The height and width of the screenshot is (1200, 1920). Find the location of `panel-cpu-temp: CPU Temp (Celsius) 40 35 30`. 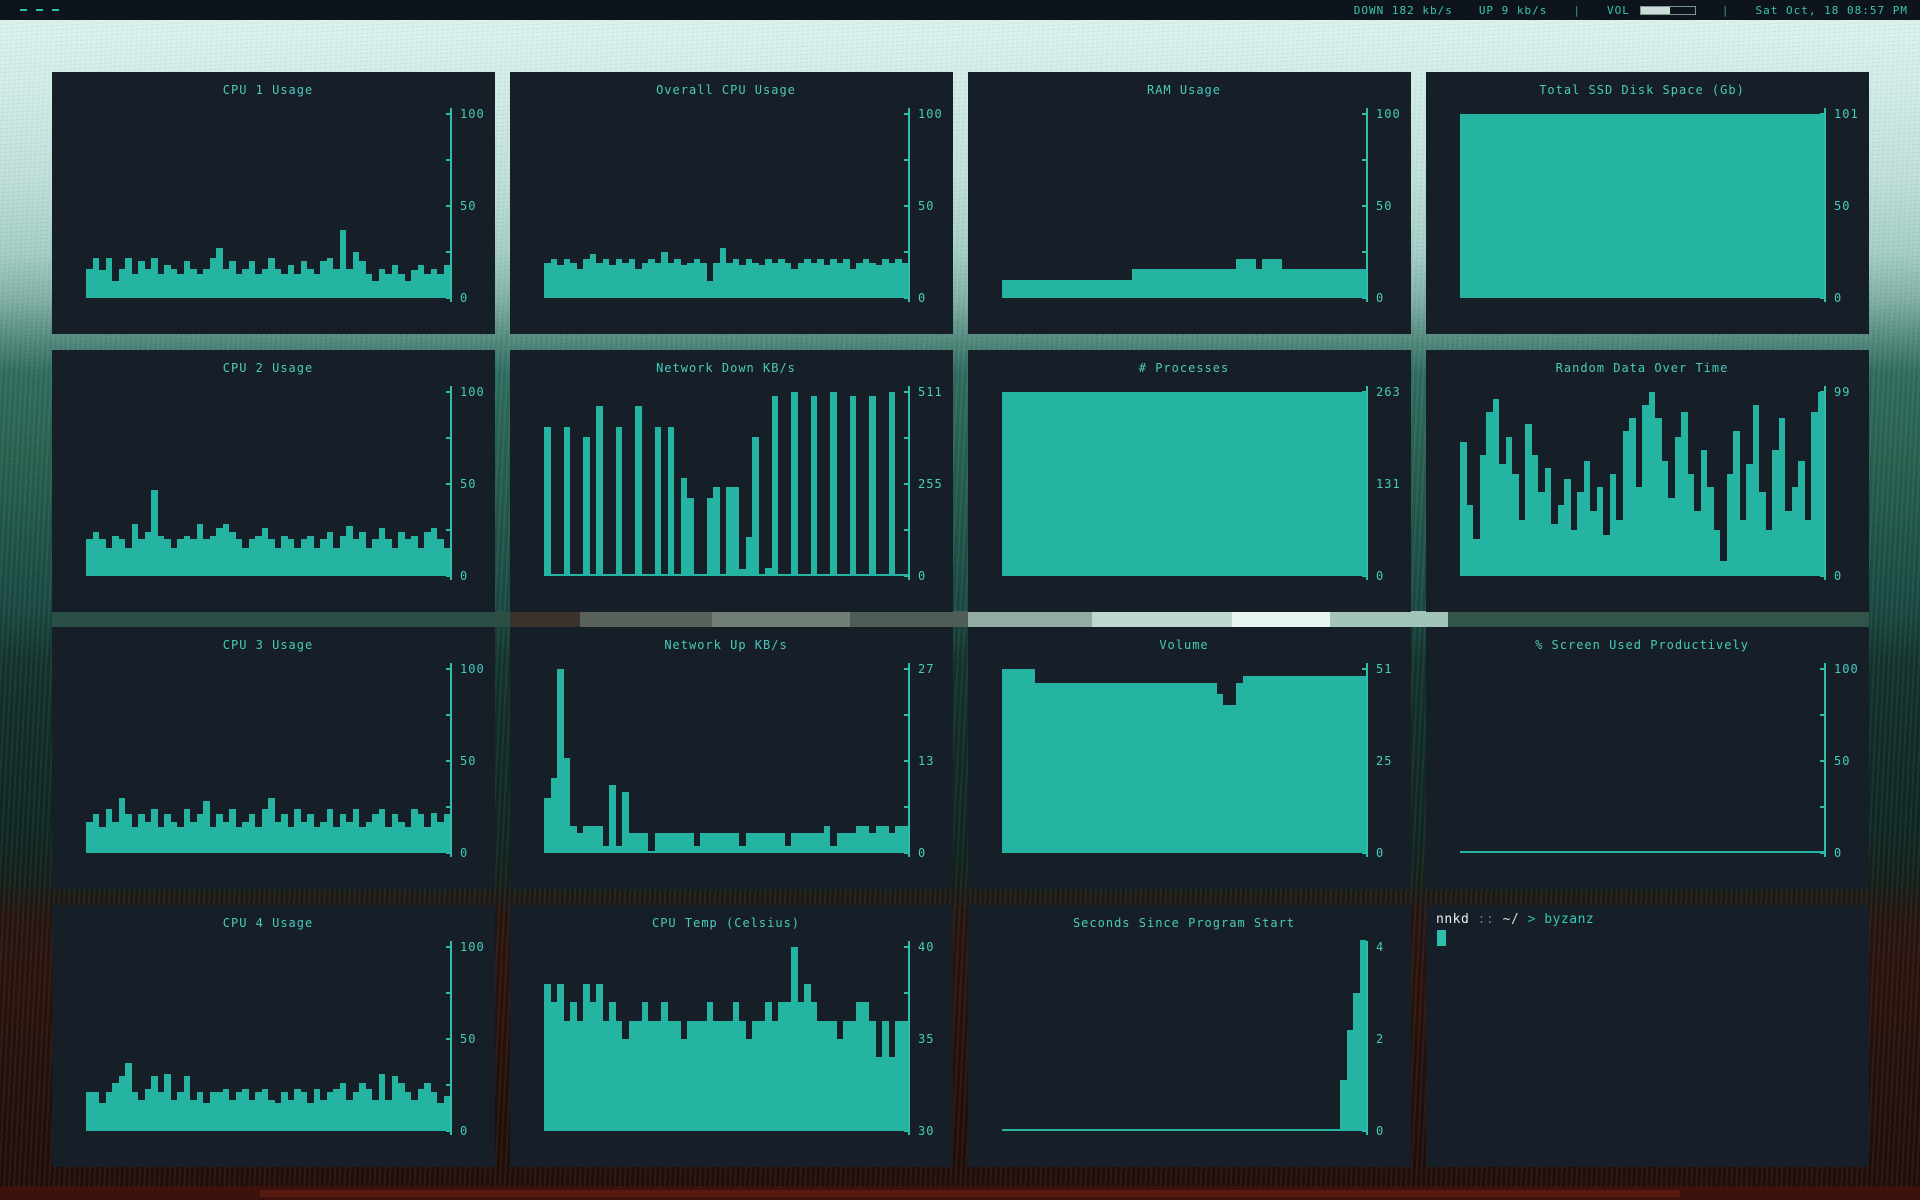

panel-cpu-temp: CPU Temp (Celsius) 40 35 30 is located at coordinates (731, 1035).